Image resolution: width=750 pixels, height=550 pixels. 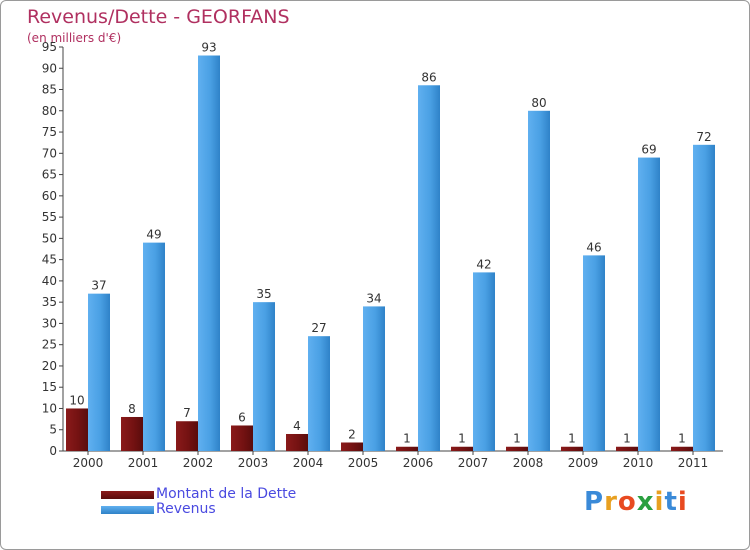 What do you see at coordinates (242, 417) in the screenshot?
I see `data-label-dette: 6` at bounding box center [242, 417].